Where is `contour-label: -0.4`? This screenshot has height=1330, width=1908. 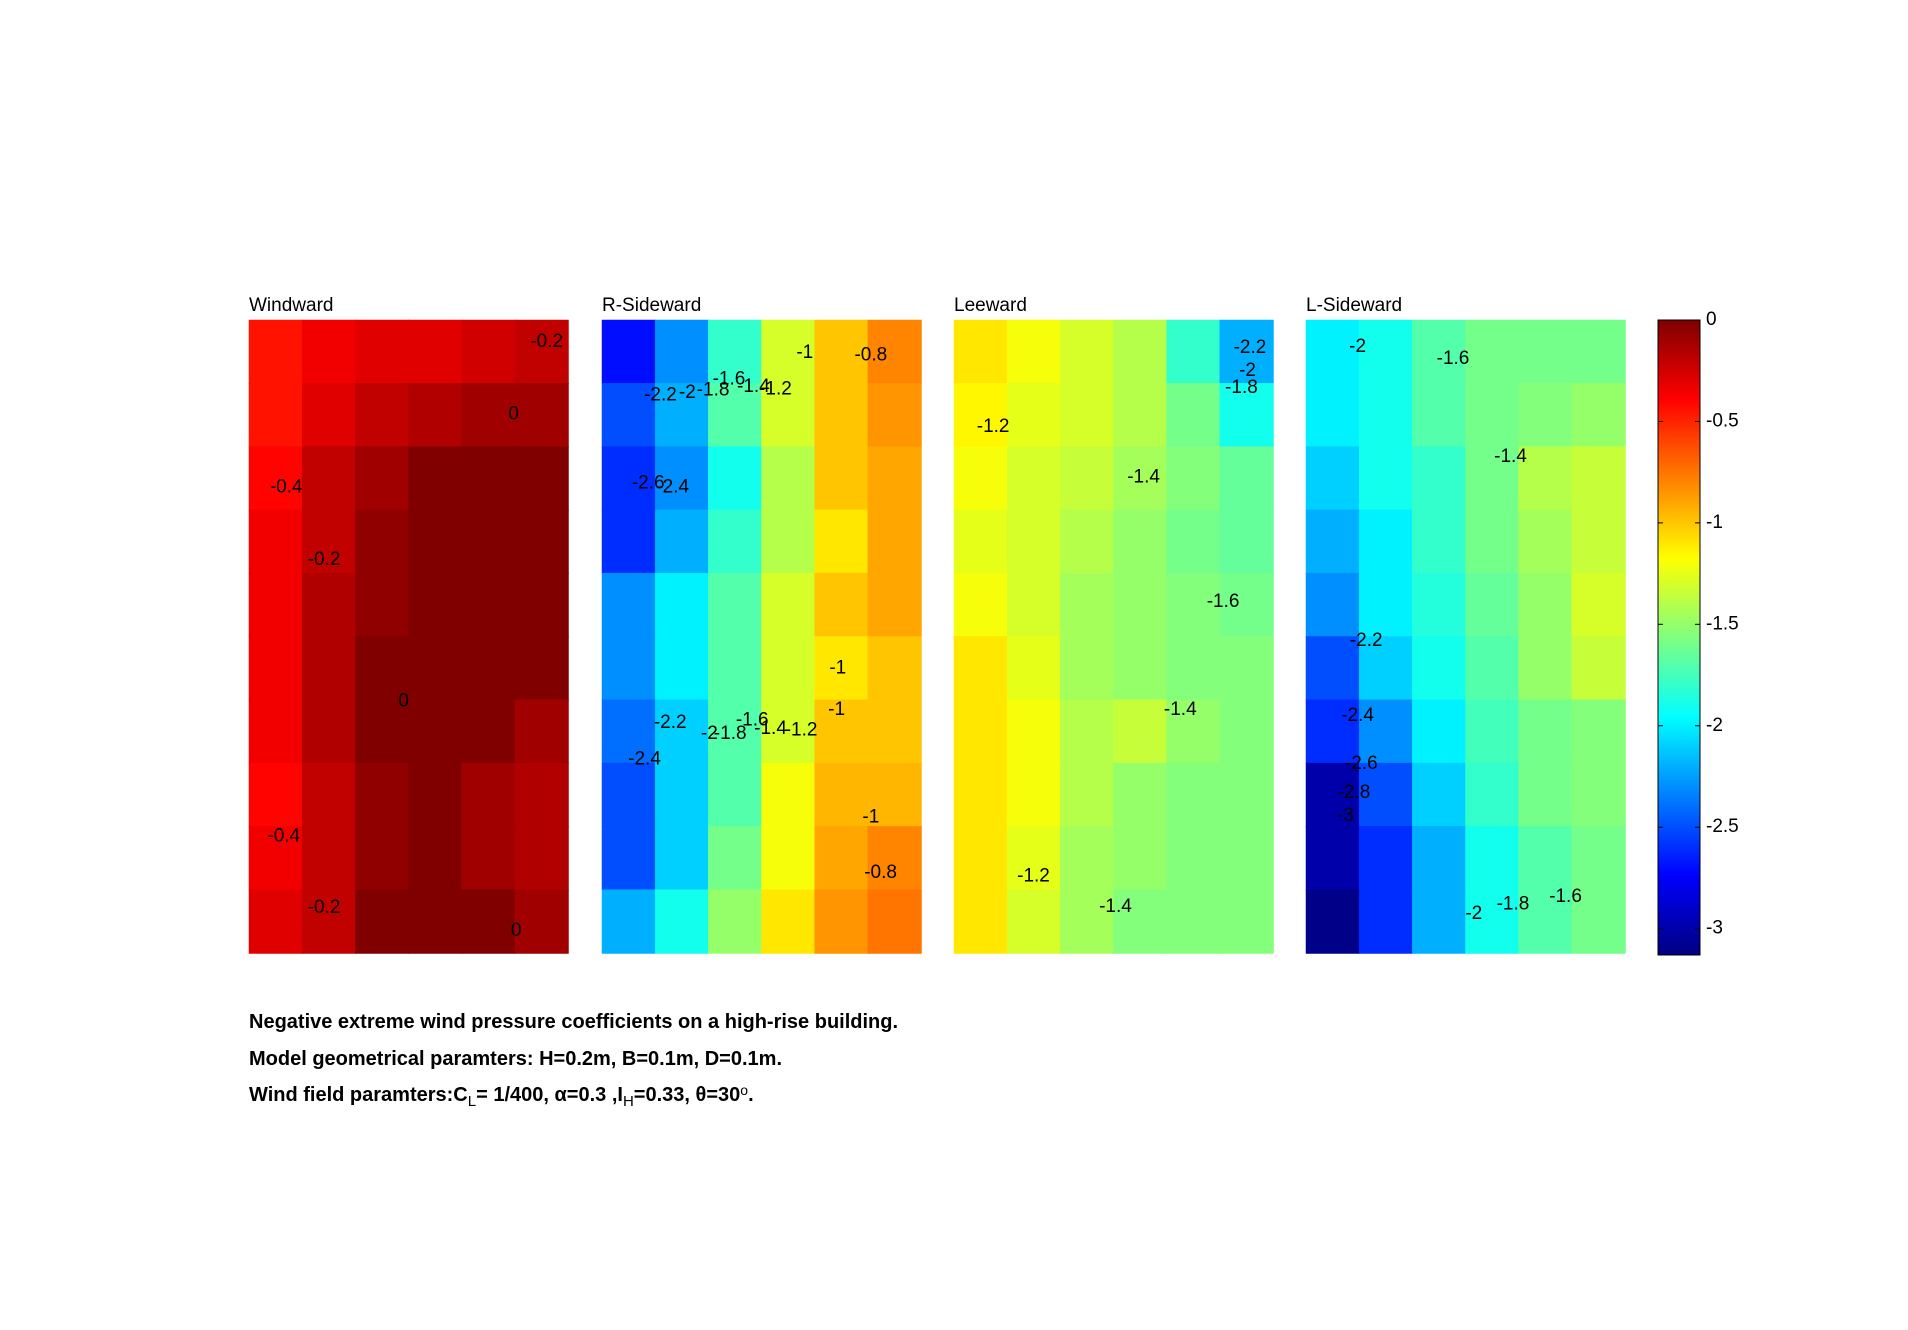
contour-label: -0.4 is located at coordinates (286, 486).